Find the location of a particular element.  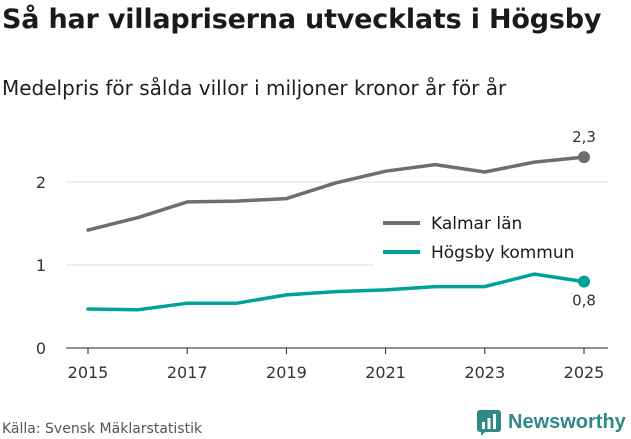

y-axis: 0 1 2 is located at coordinates (41, 265).